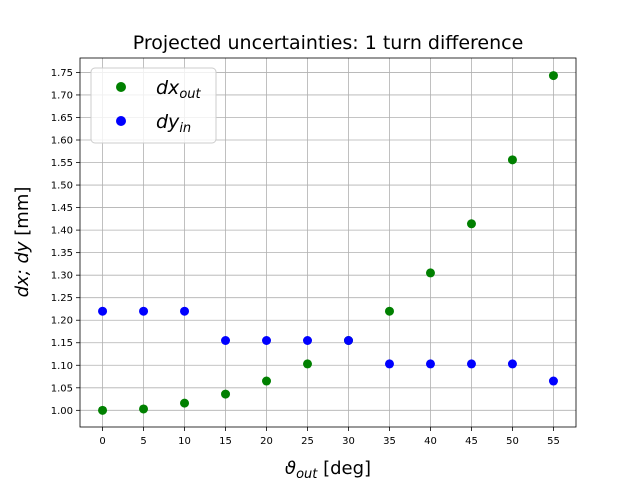  What do you see at coordinates (62, 208) in the screenshot?
I see `y-tick-label: 1.45` at bounding box center [62, 208].